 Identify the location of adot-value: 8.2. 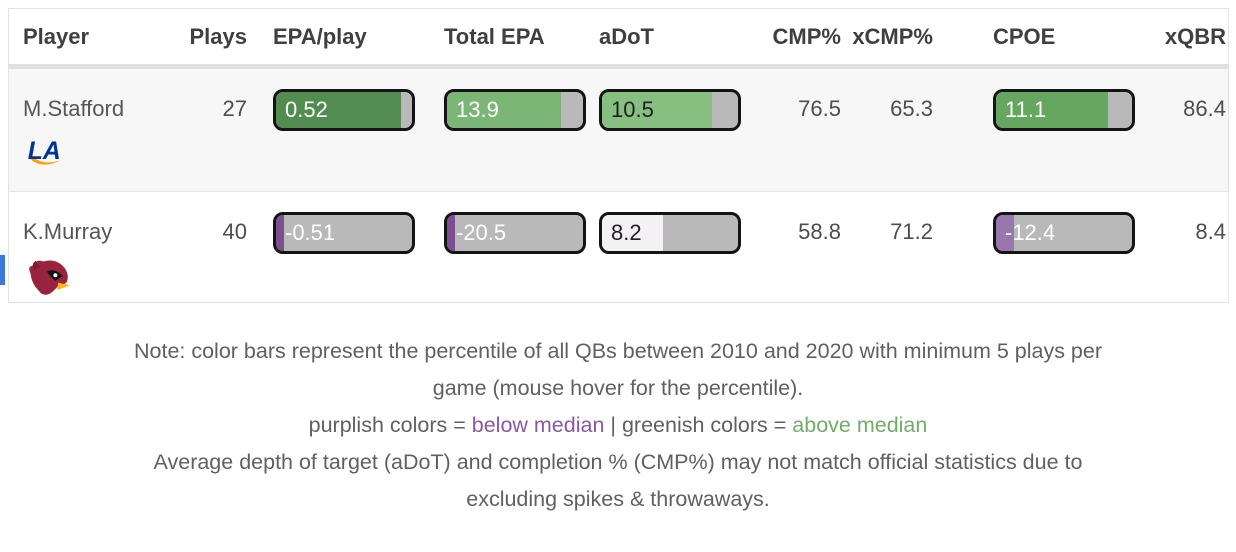
(626, 232).